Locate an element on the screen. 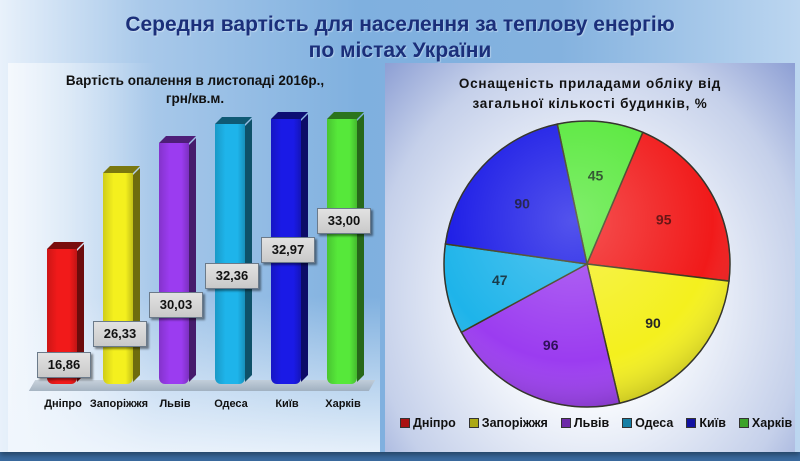  legend-item: Дніпро is located at coordinates (428, 423).